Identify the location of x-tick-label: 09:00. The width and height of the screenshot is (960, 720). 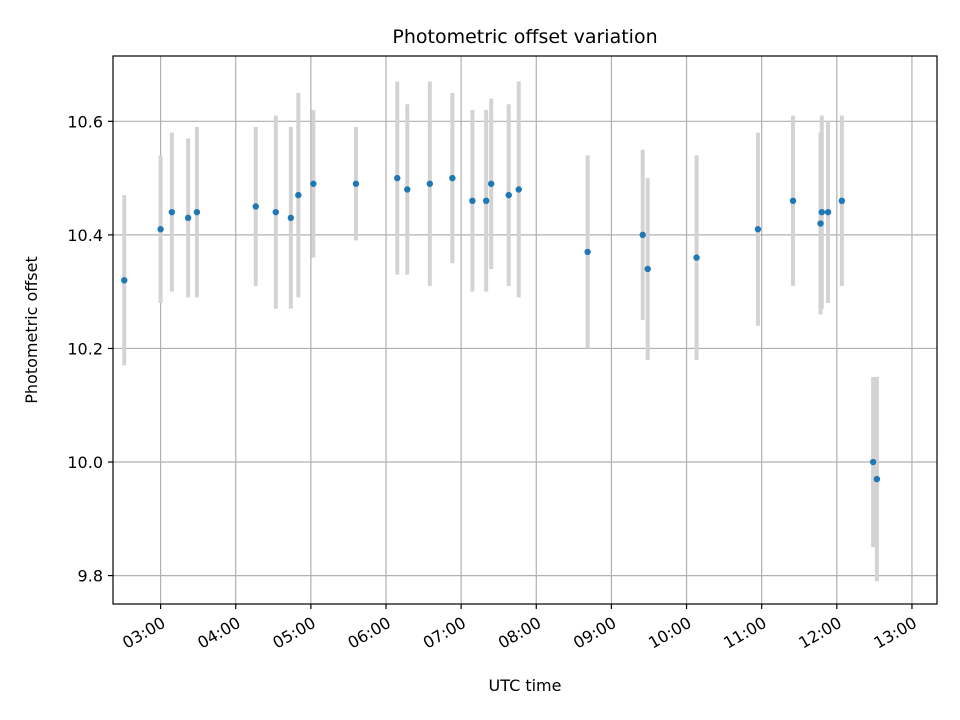
(594, 633).